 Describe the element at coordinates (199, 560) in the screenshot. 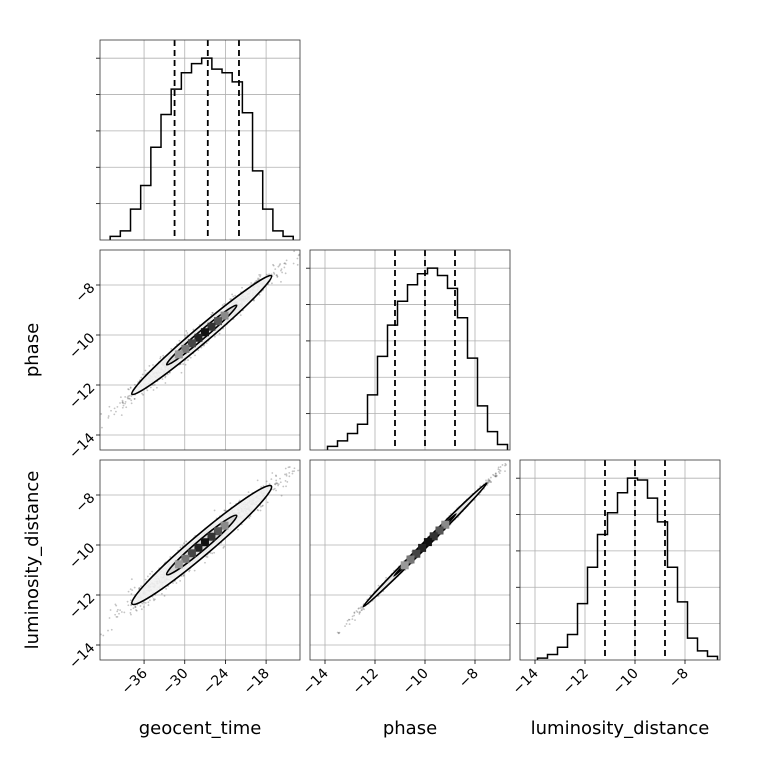

I see `panel-2d-geocent-time-luminosity-distance` at that location.